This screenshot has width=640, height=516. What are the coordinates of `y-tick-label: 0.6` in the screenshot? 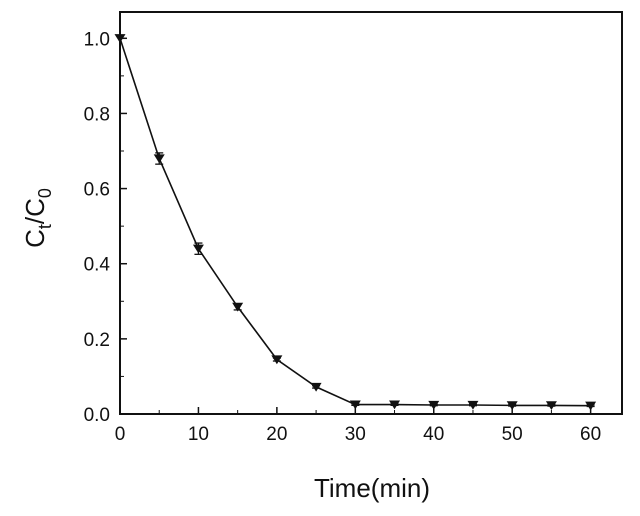 It's located at (97, 190).